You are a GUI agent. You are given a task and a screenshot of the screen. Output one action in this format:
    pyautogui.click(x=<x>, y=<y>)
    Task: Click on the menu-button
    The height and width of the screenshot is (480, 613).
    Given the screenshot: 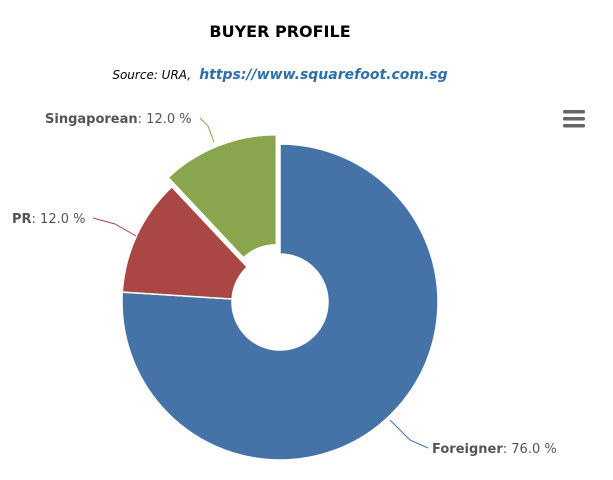 What is the action you would take?
    pyautogui.click(x=574, y=119)
    